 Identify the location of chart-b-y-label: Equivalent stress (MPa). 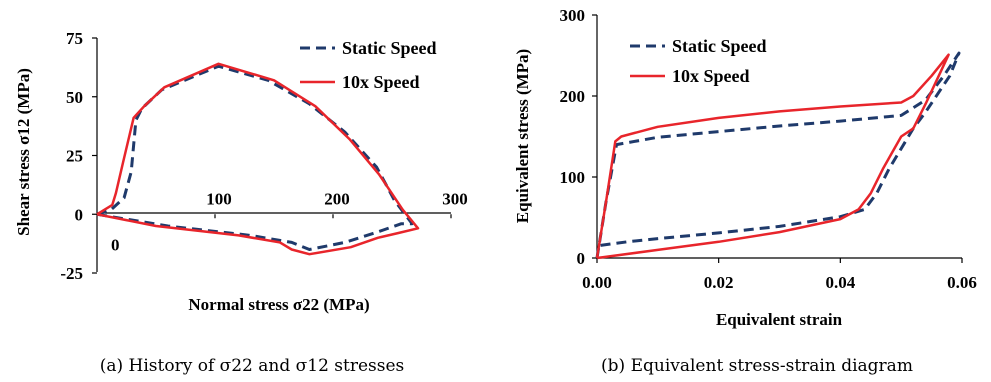
(522, 136).